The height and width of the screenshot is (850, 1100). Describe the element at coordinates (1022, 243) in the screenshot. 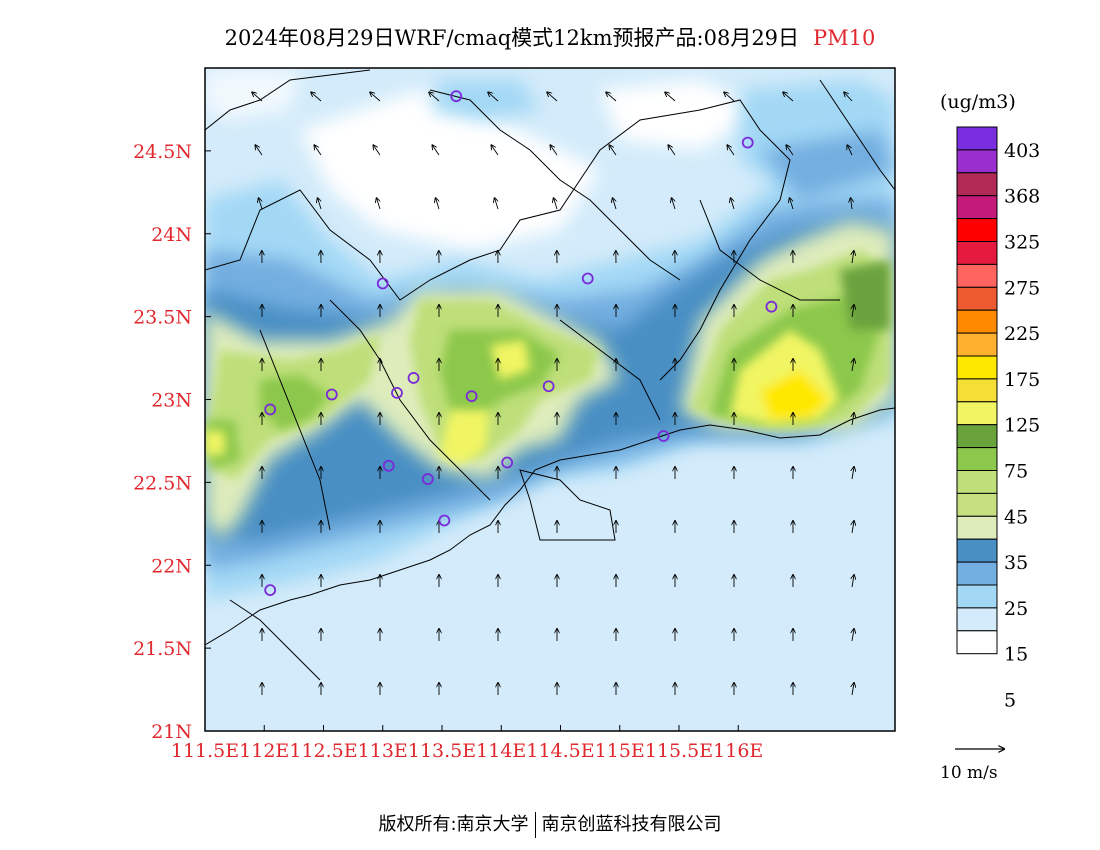

I see `legend-level-label: 325` at that location.